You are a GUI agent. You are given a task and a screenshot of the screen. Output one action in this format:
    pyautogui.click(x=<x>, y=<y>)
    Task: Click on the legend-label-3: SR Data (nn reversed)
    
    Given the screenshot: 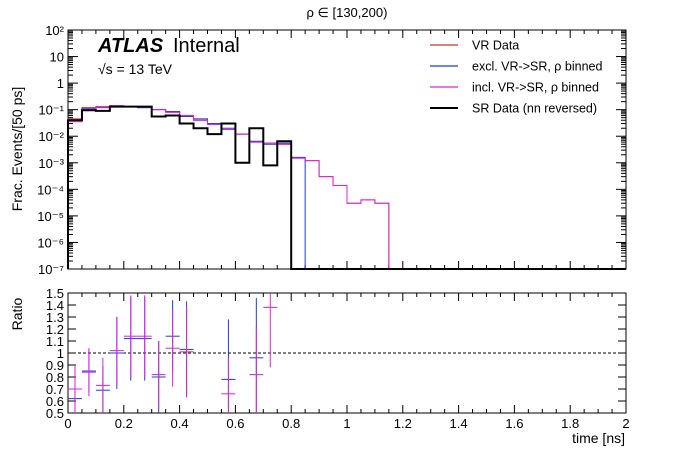 What is the action you would take?
    pyautogui.click(x=534, y=109)
    